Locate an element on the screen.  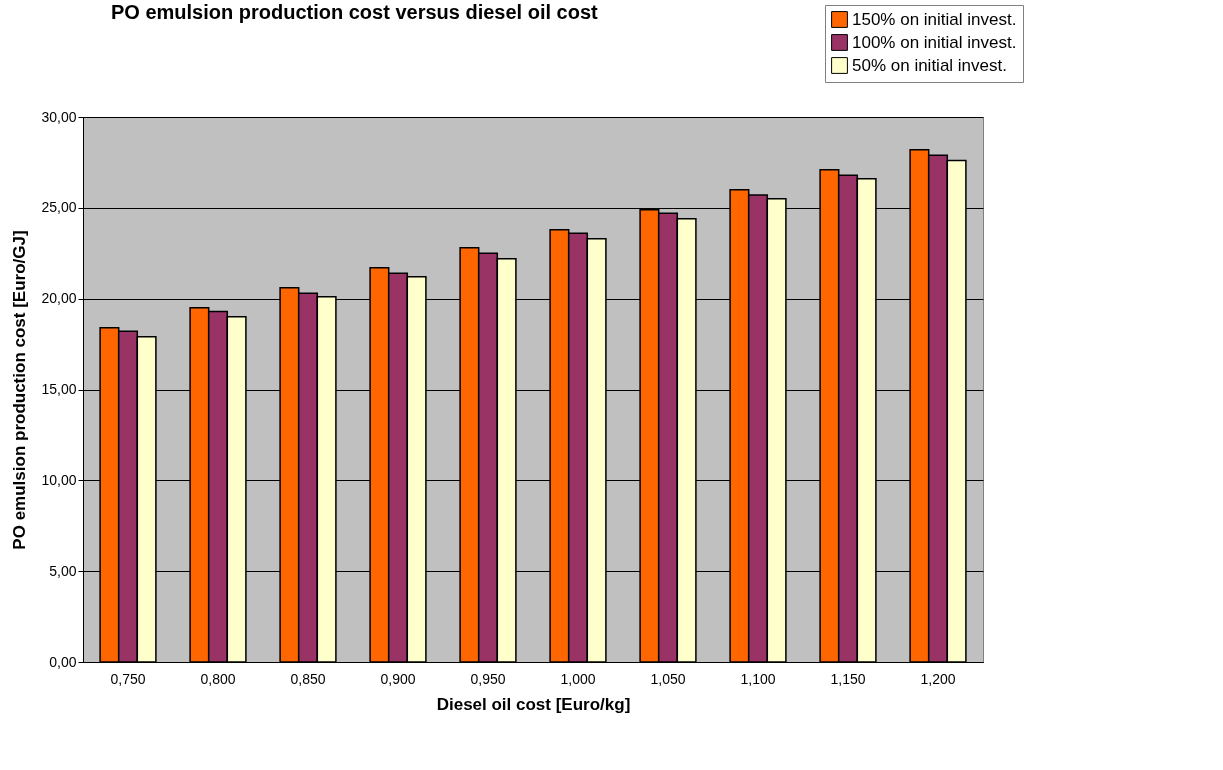
x-tick-label: 0,850 is located at coordinates (308, 678).